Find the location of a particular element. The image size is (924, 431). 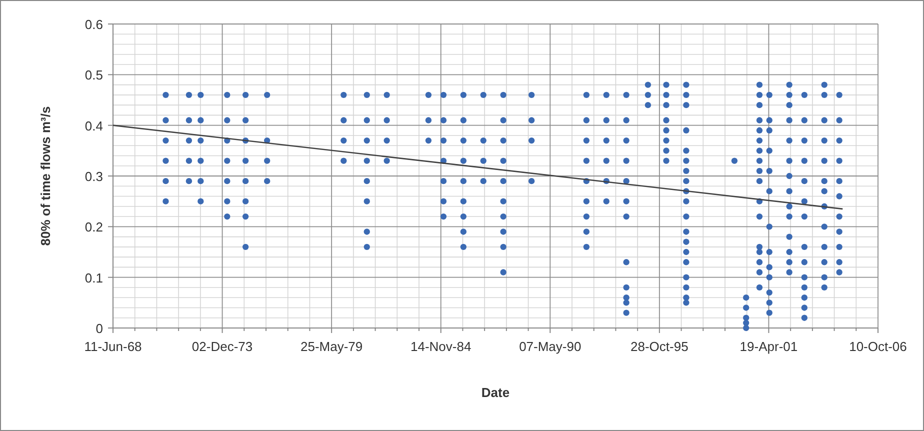

x-tick-label: 25-May-79 is located at coordinates (331, 346).